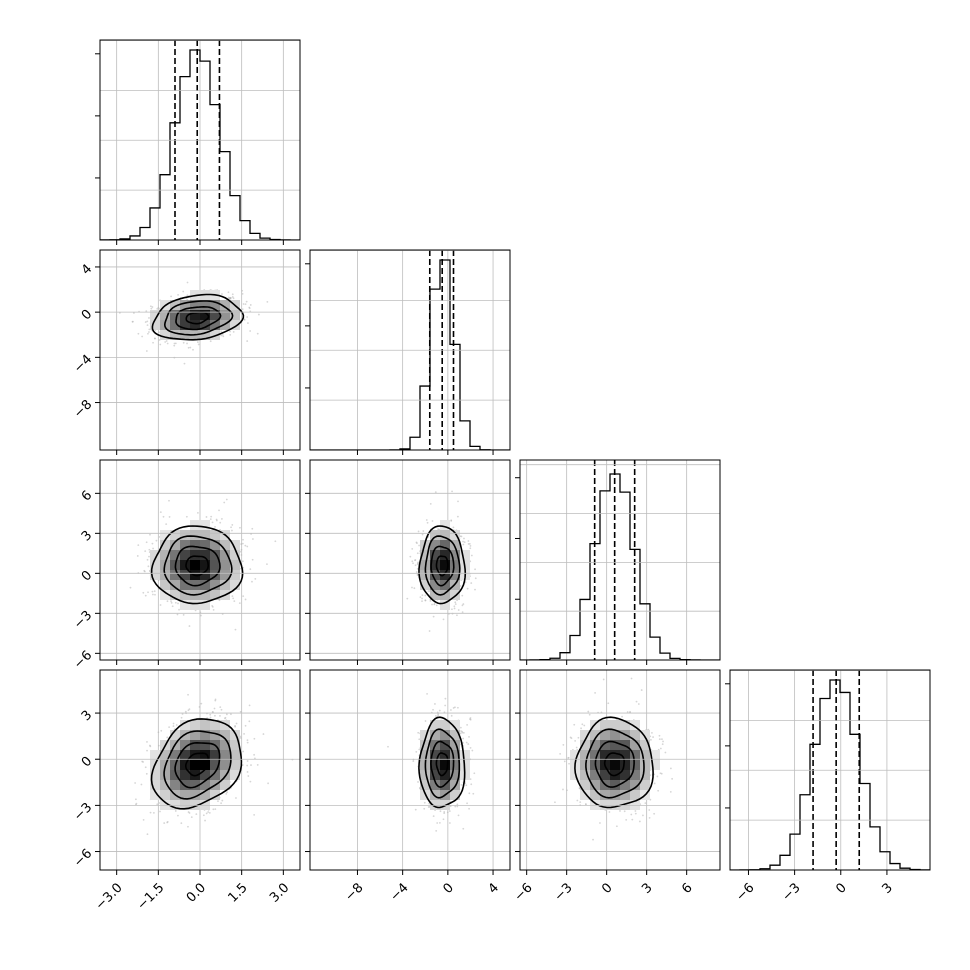  What do you see at coordinates (196, 892) in the screenshot?
I see `x-tick-label: 0.0` at bounding box center [196, 892].